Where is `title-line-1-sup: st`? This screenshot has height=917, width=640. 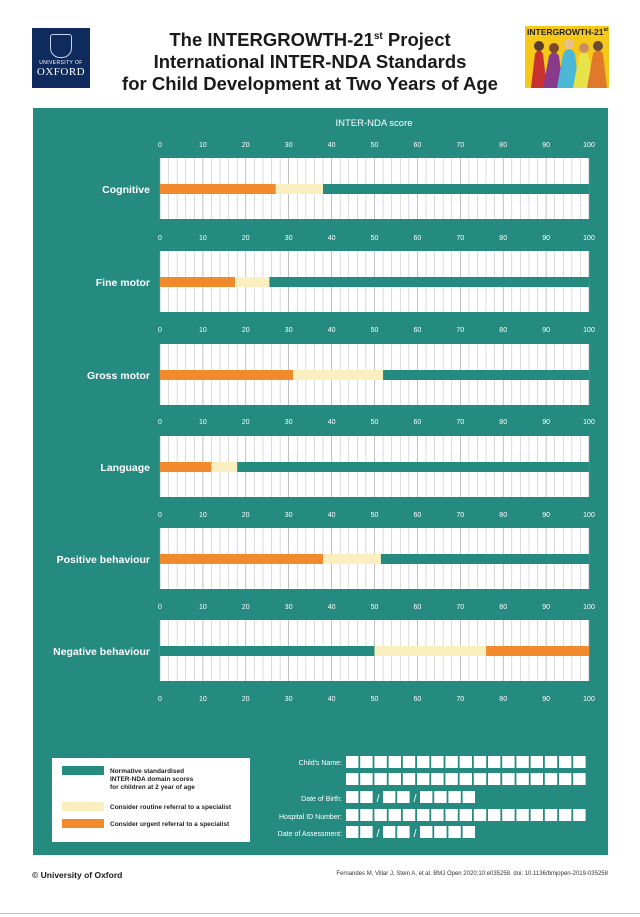
title-line-1-sup: st is located at coordinates (378, 36).